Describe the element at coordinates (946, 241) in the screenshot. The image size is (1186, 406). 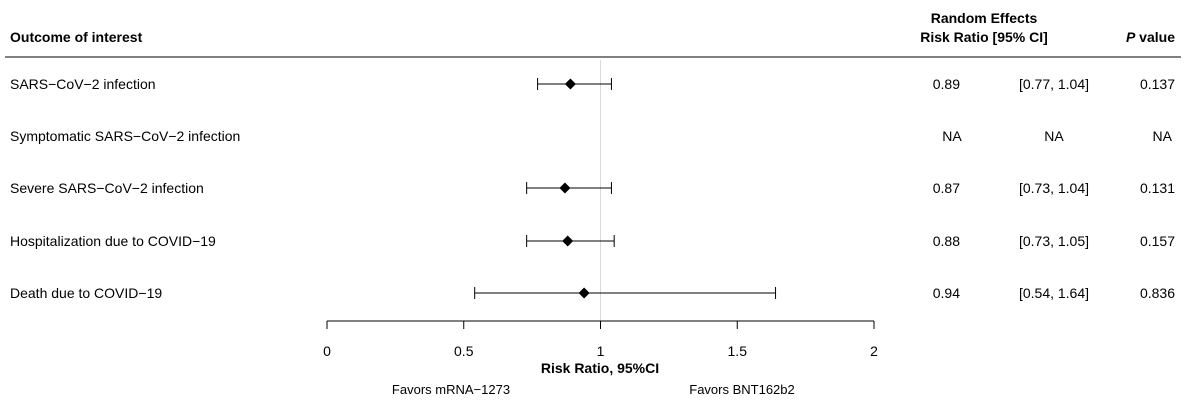
I see `row-rr: 0.88` at that location.